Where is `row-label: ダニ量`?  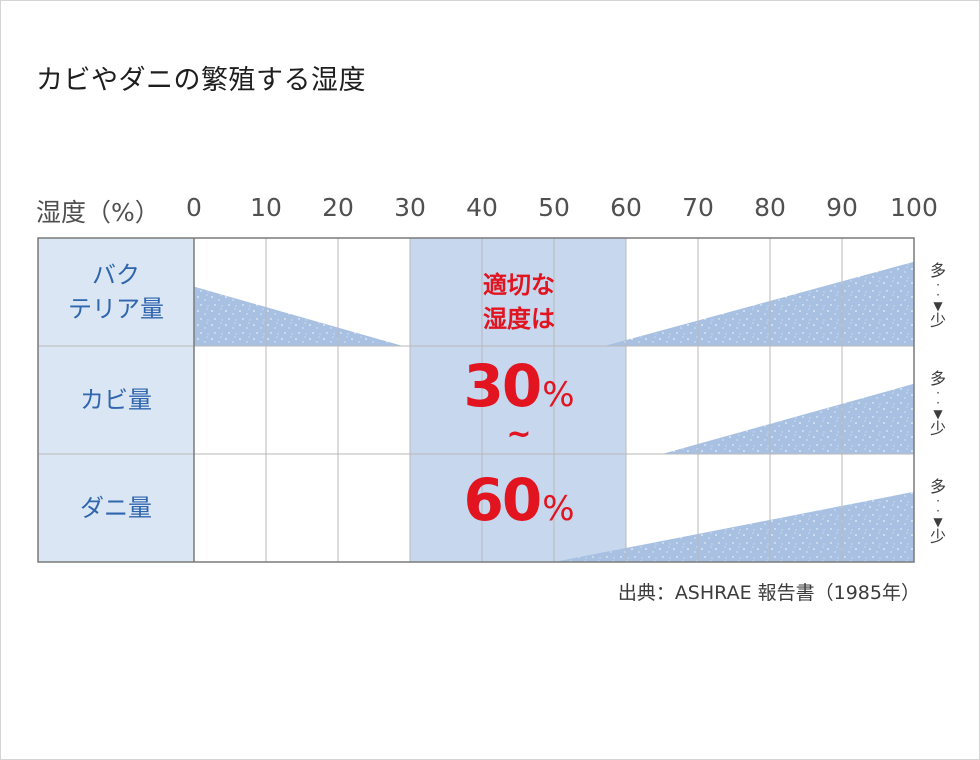 row-label: ダニ量 is located at coordinates (116, 508).